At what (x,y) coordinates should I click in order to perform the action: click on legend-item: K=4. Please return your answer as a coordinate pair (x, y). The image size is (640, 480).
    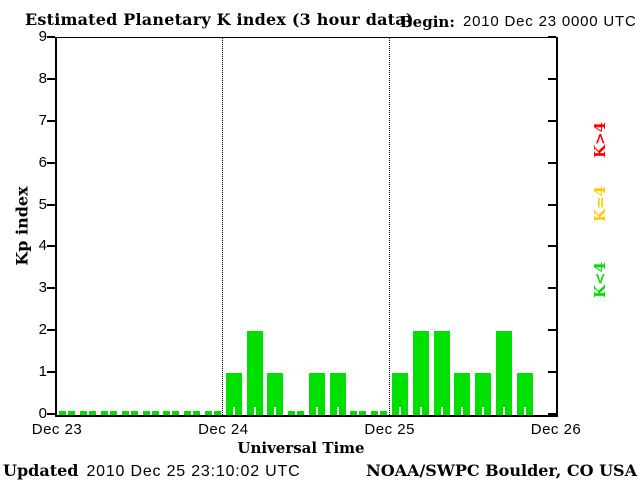
    Looking at the image, I should click on (600, 204).